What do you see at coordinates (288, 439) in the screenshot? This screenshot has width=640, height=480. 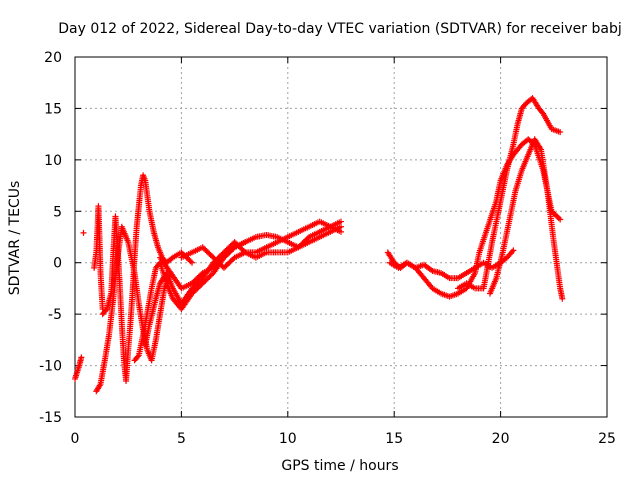 I see `x-tick-label: 10` at bounding box center [288, 439].